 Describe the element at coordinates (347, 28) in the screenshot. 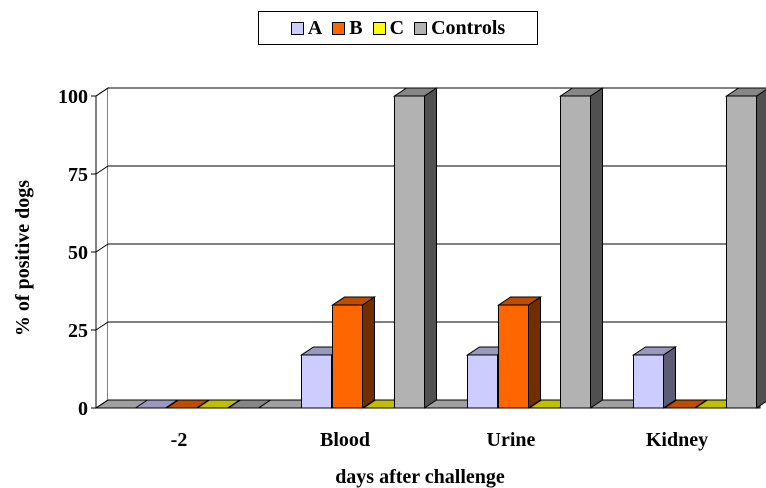

I see `legend-item-b: B` at that location.